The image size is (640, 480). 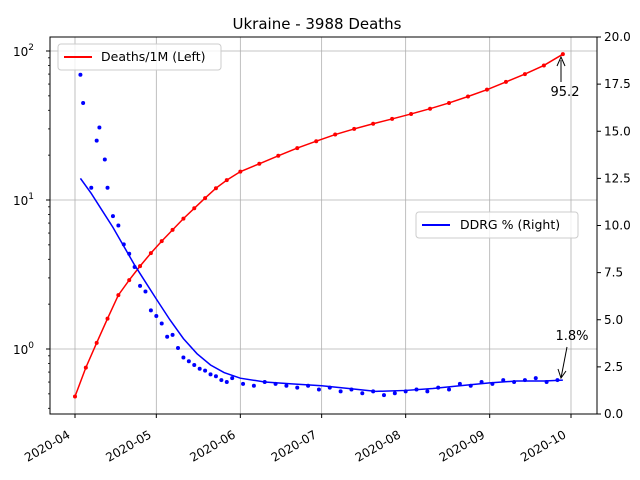 What do you see at coordinates (510, 224) in the screenshot?
I see `legend-right-label: DDRG % (Right)` at bounding box center [510, 224].